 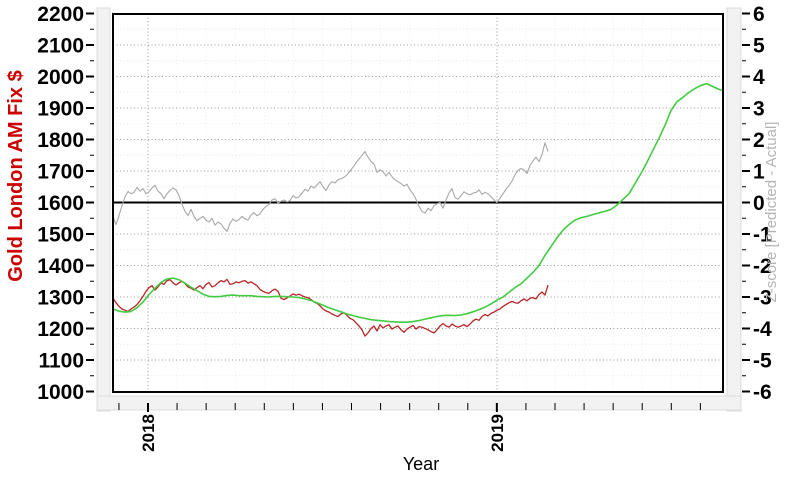 I want to click on y-right-tick-label: -6, so click(x=762, y=392).